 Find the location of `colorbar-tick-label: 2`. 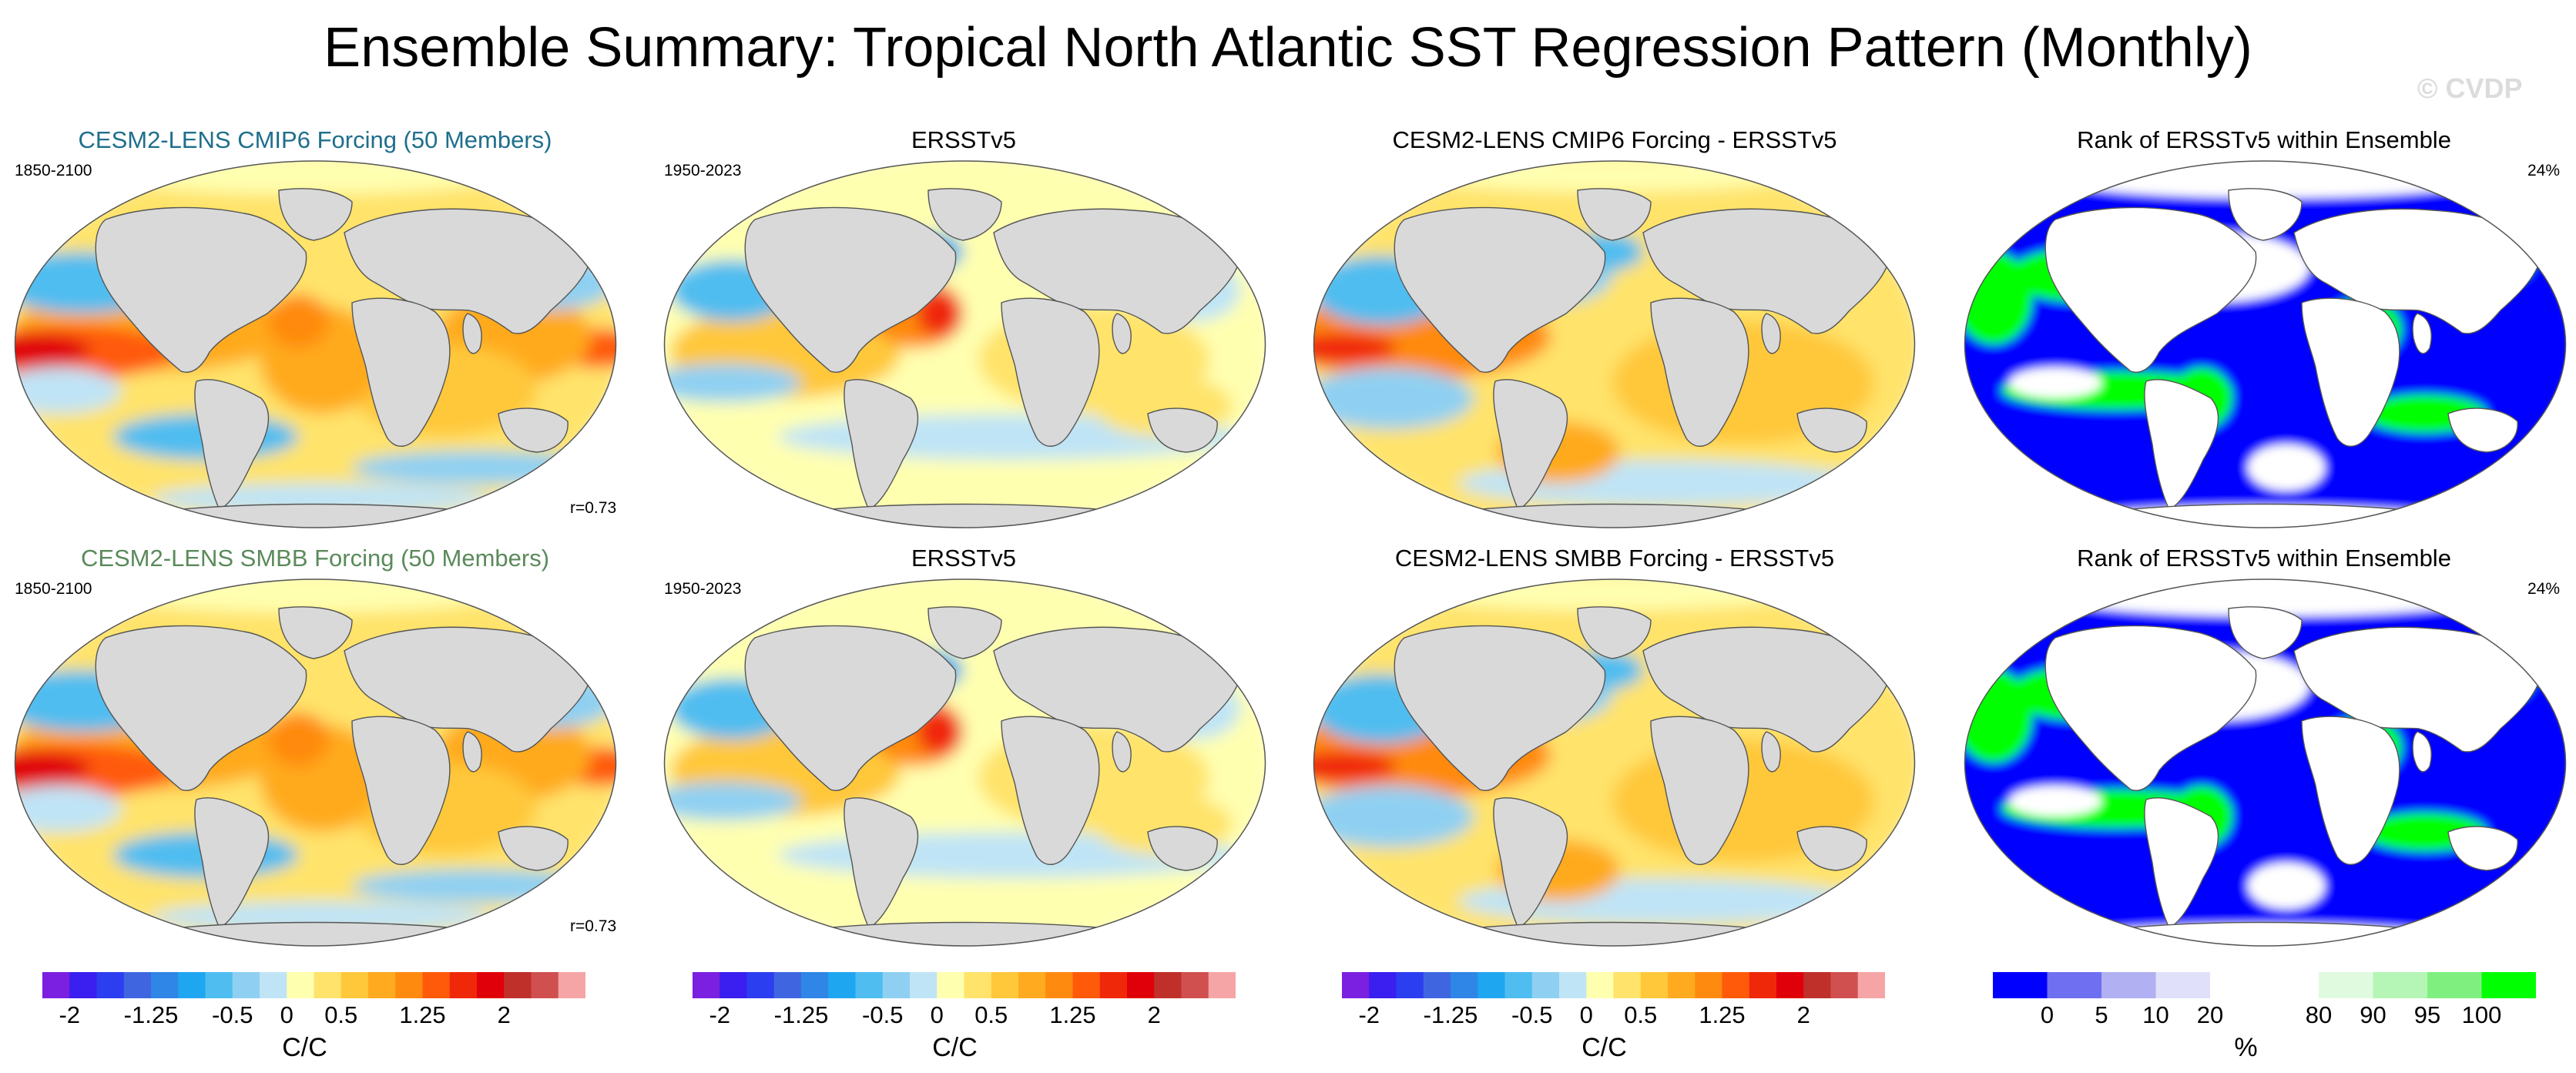

colorbar-tick-label: 2 is located at coordinates (1803, 1014).